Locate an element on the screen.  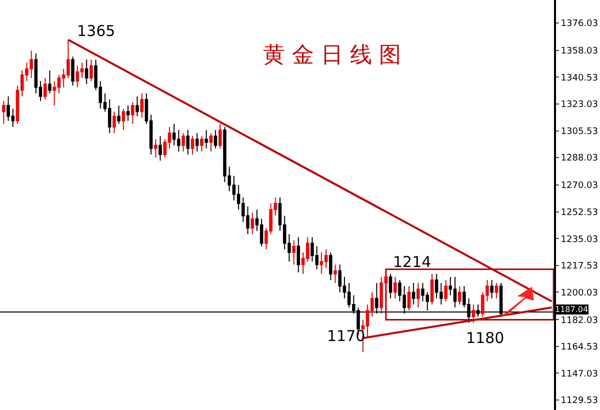
y-tick-label: 1129.53 is located at coordinates (579, 401).